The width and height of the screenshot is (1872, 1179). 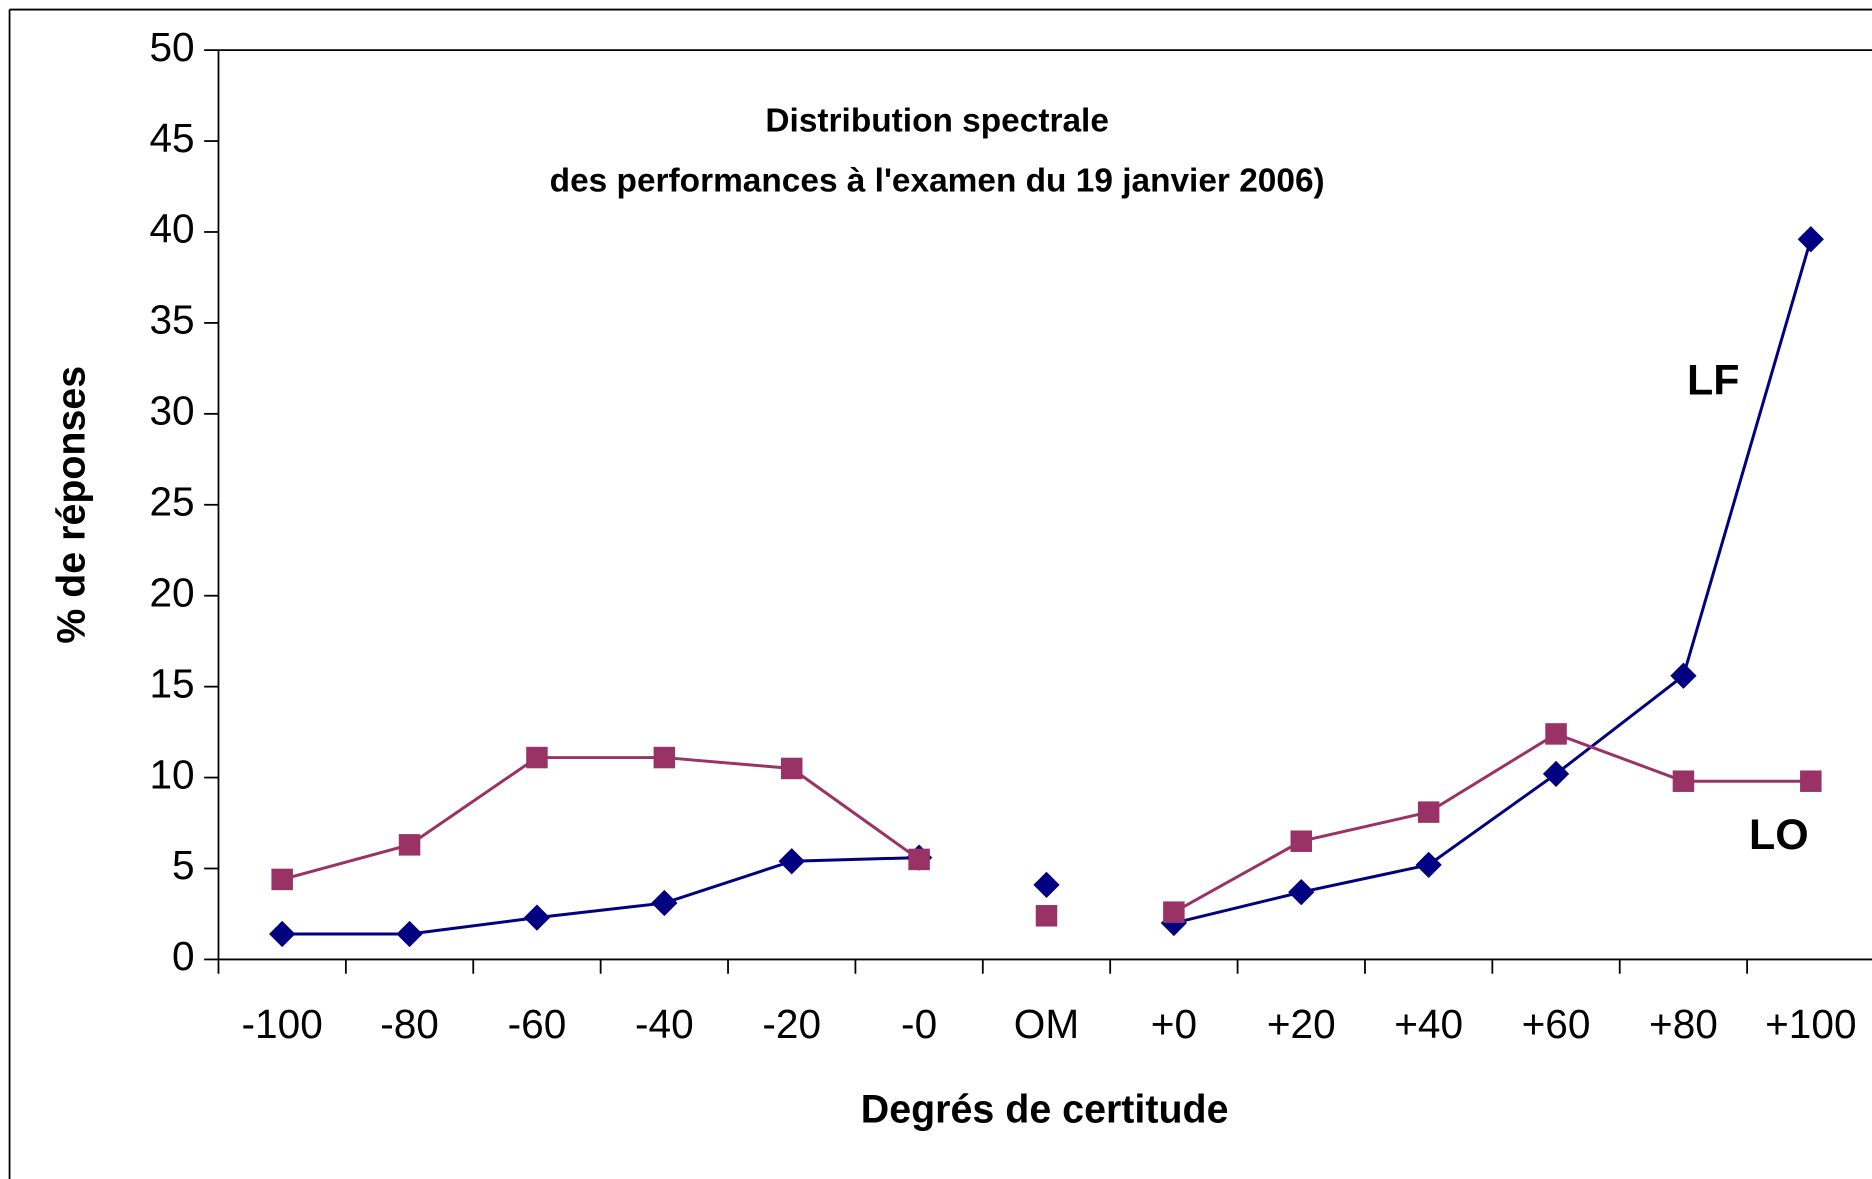 I want to click on series-label: LF, so click(x=1713, y=380).